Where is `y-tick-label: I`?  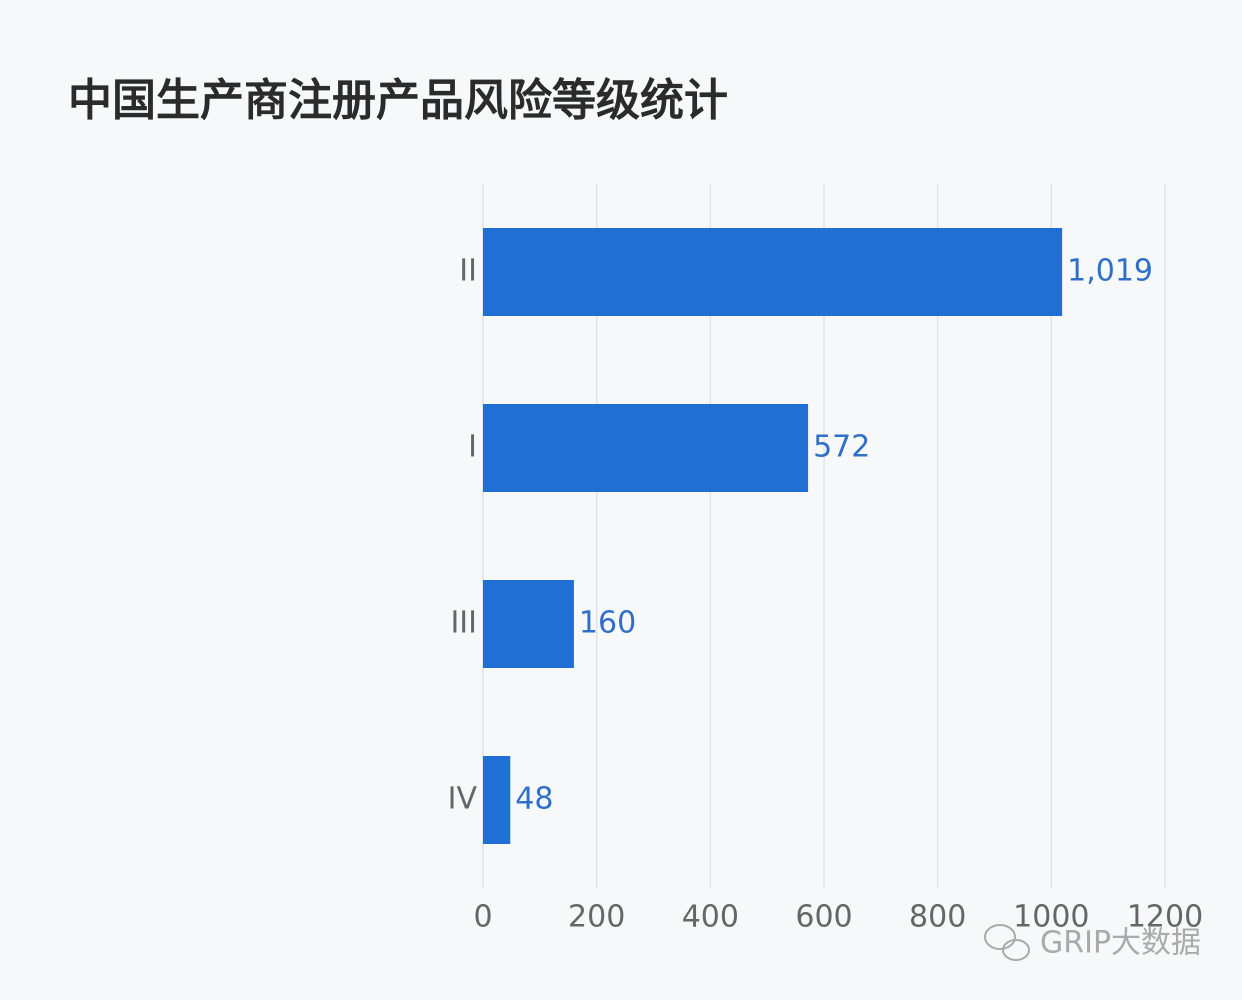
y-tick-label: I is located at coordinates (472, 447).